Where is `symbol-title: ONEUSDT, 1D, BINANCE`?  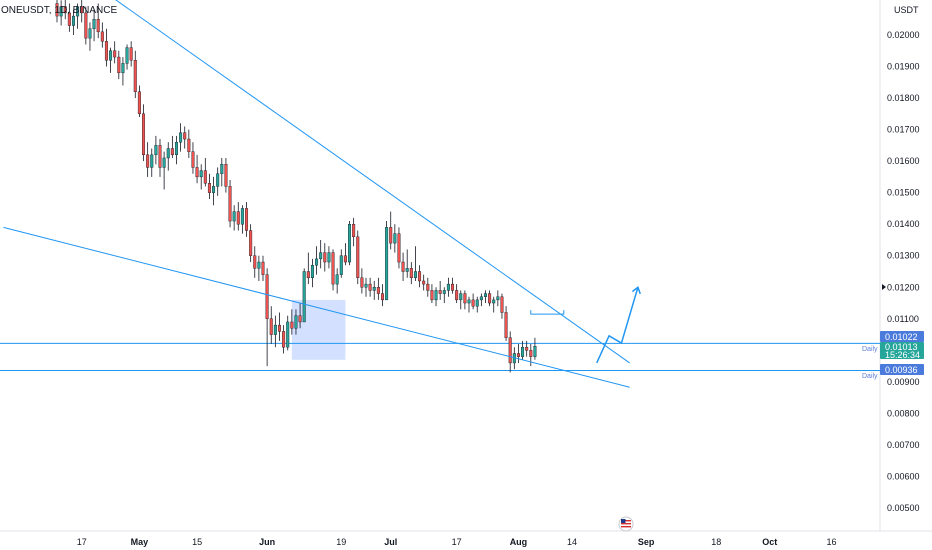 symbol-title: ONEUSDT, 1D, BINANCE is located at coordinates (59, 10).